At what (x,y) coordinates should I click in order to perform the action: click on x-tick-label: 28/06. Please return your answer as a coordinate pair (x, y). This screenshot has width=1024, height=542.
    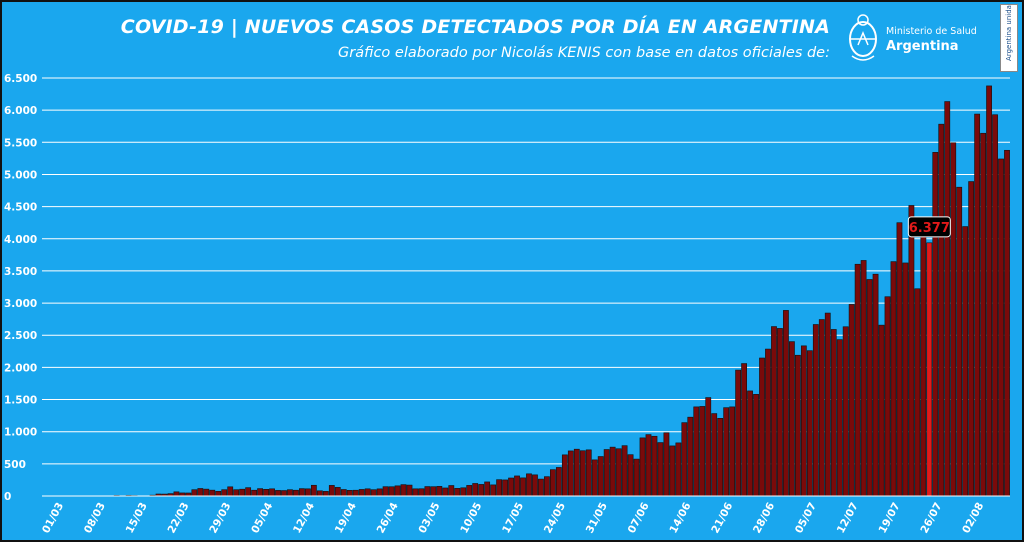
    Looking at the image, I should click on (764, 518).